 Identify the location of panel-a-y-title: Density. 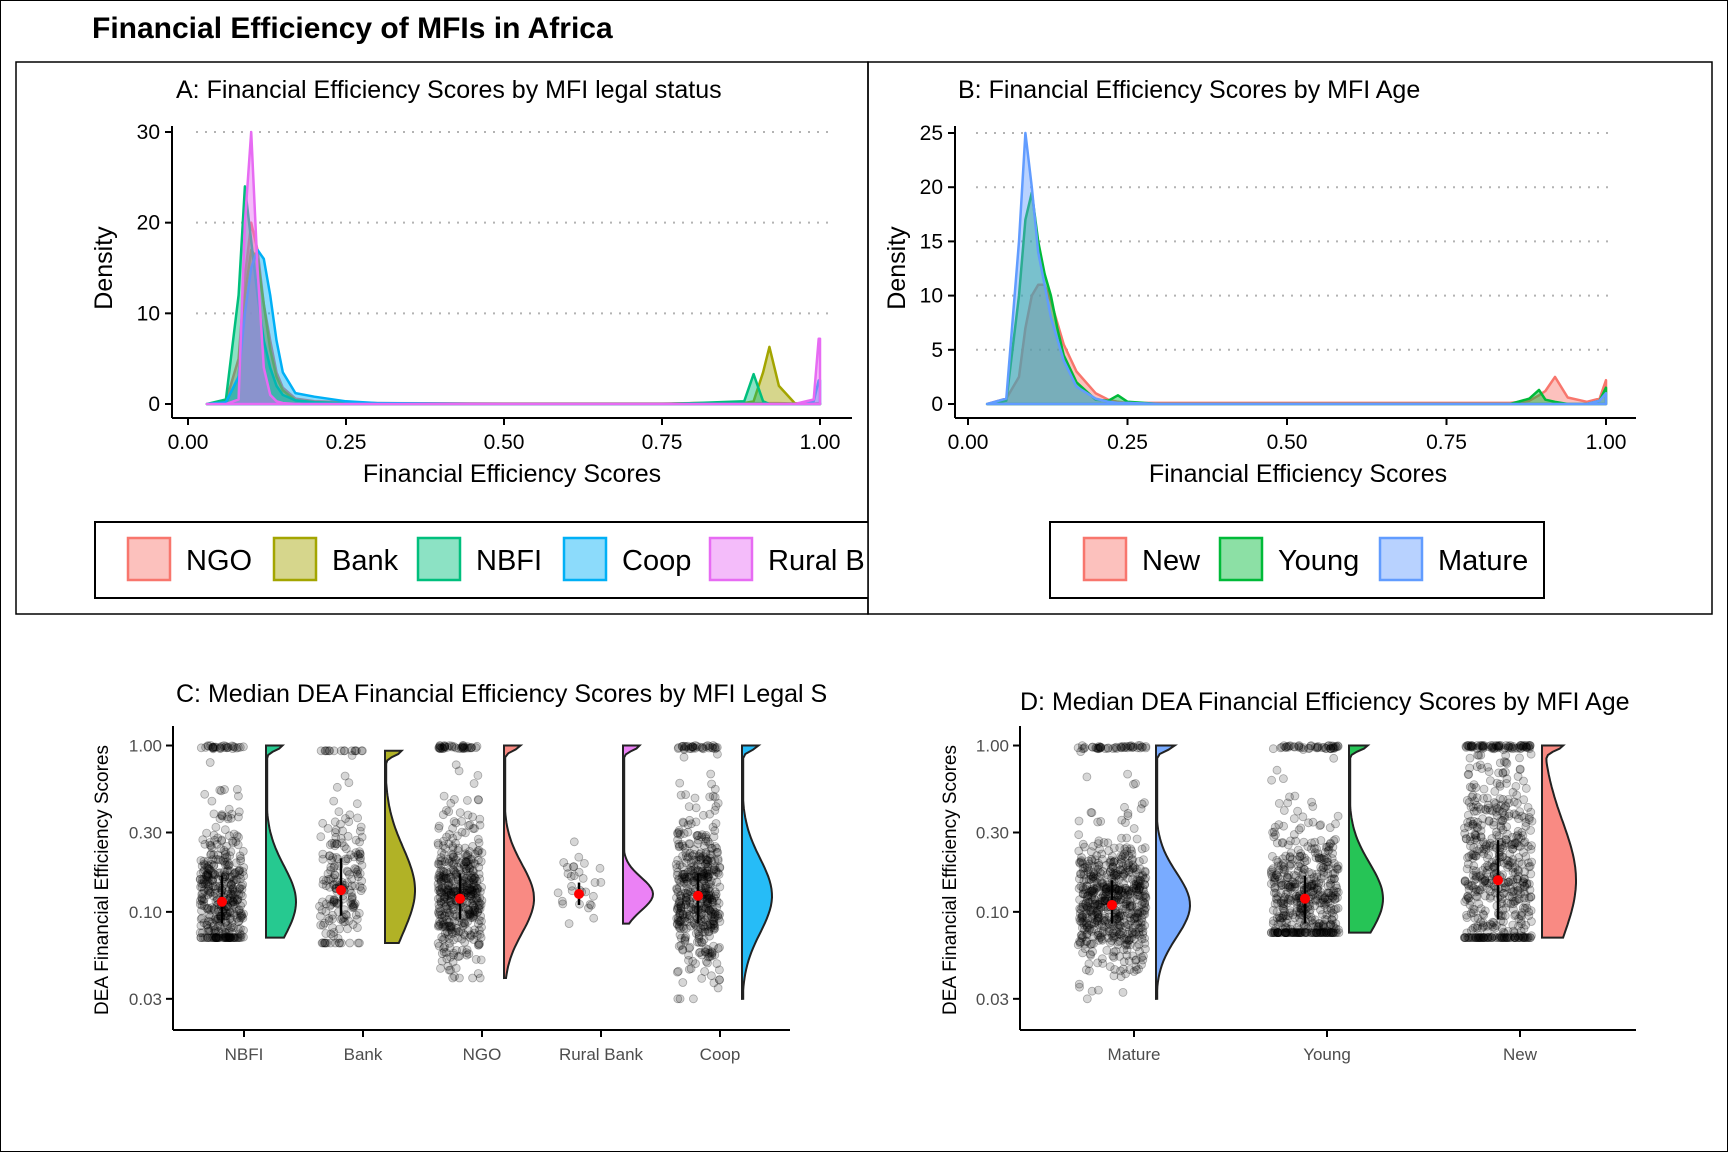
(104, 268).